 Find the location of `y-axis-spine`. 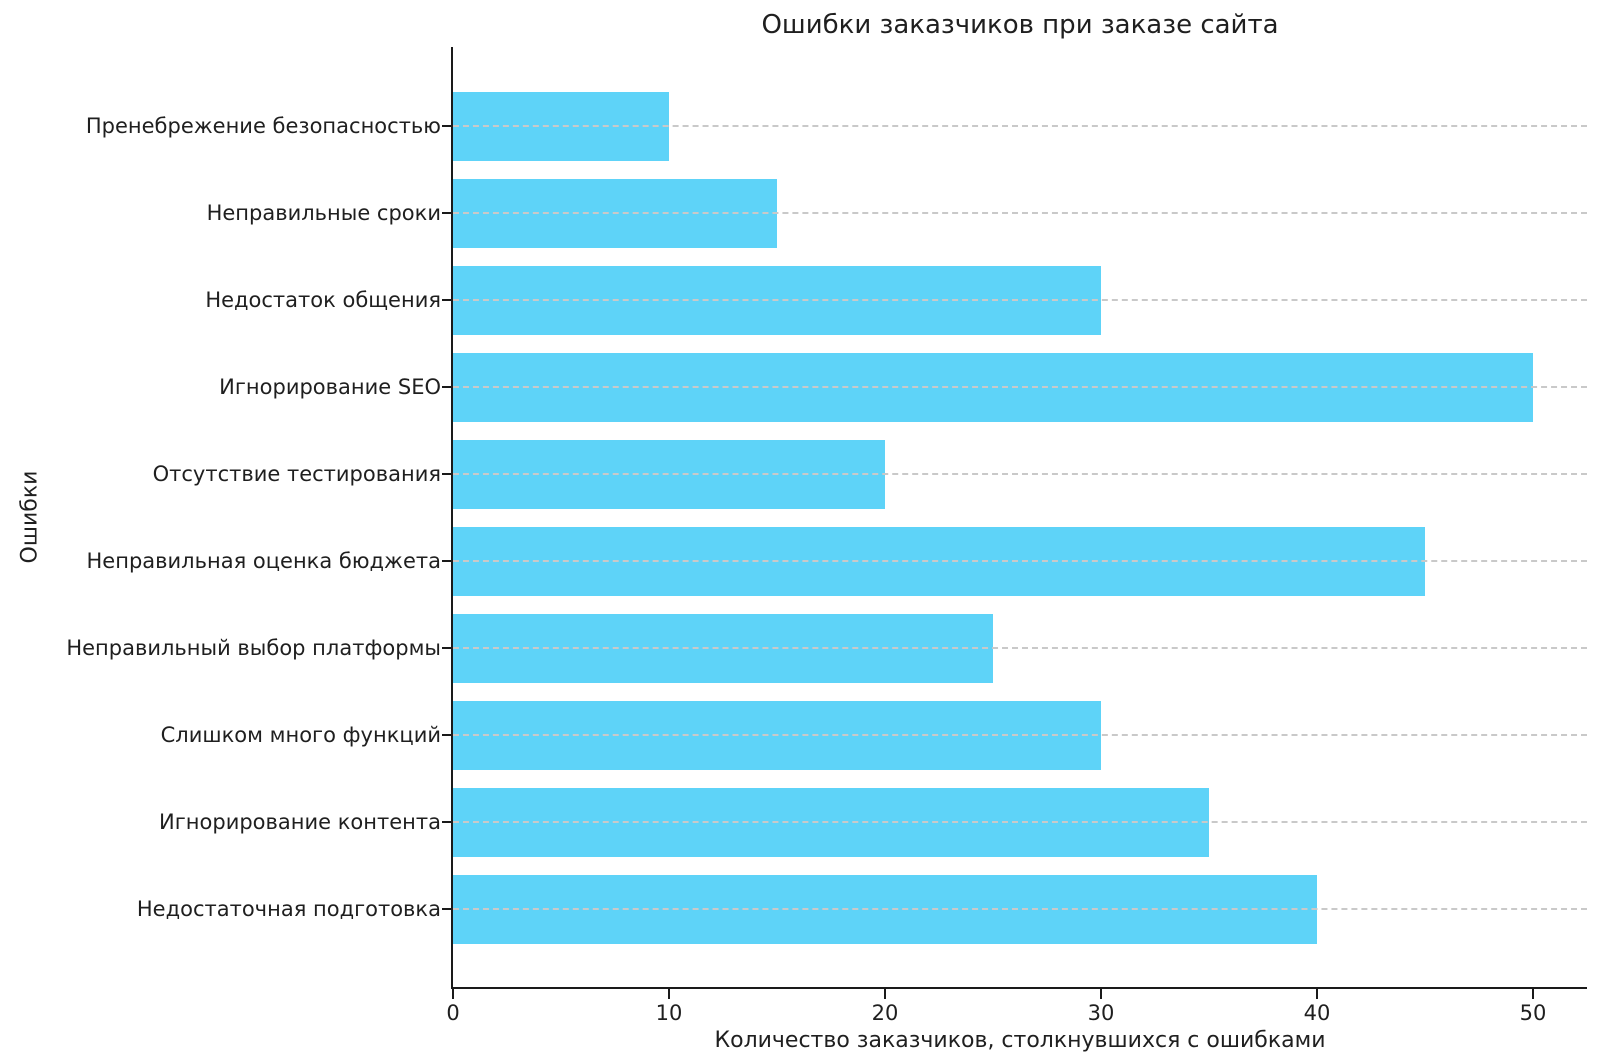

y-axis-spine is located at coordinates (452, 518).